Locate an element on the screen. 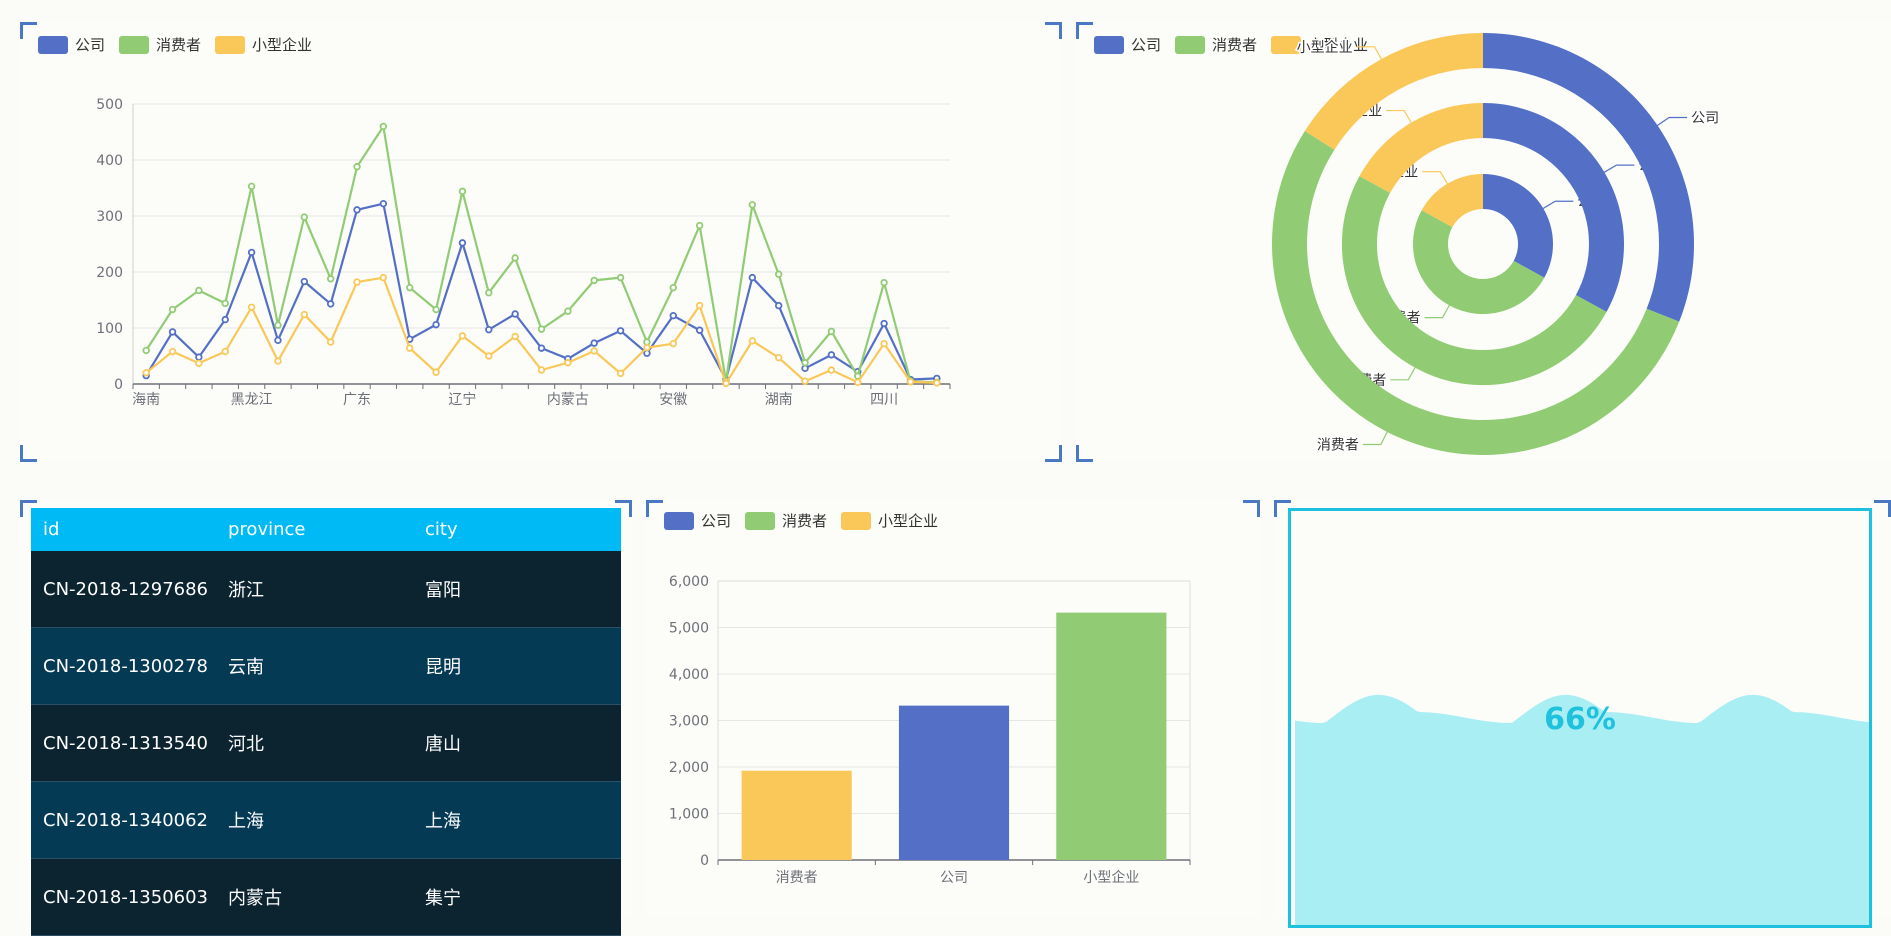 This screenshot has height=936, width=1891. x-tick-label: 黑龙江 is located at coordinates (252, 400).